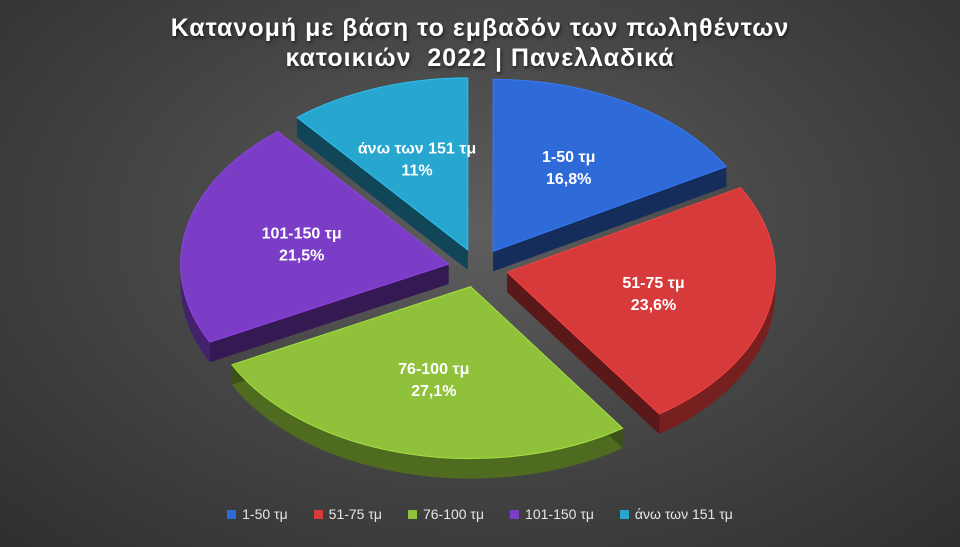  Describe the element at coordinates (265, 514) in the screenshot. I see `legend-label-0: 1-50 τμ` at that location.